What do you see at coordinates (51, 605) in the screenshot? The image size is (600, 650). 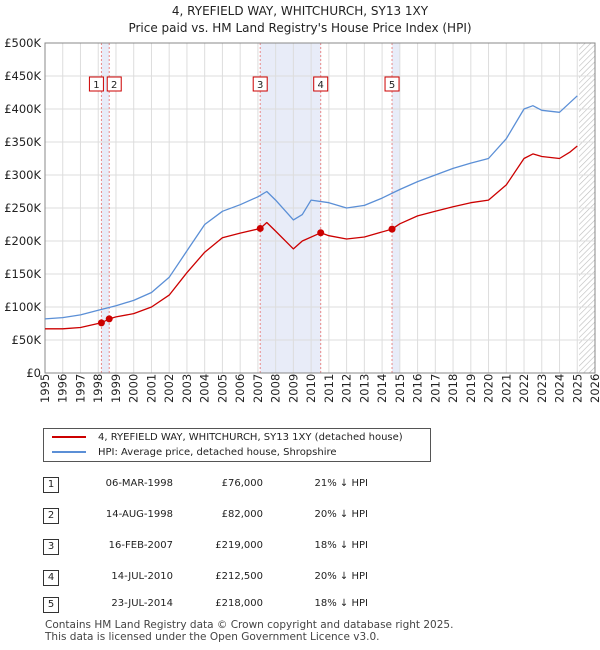 I see `row-number-badge: 5` at bounding box center [51, 605].